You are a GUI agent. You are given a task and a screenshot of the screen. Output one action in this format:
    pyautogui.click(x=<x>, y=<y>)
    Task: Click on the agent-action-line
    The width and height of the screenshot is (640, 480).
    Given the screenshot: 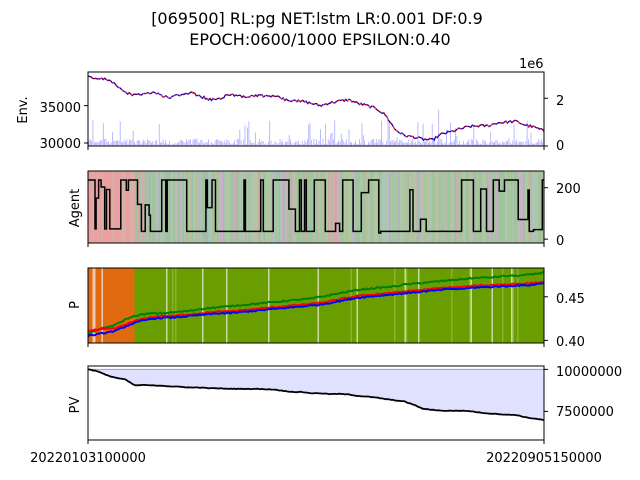 What is the action you would take?
    pyautogui.click(x=316, y=206)
    